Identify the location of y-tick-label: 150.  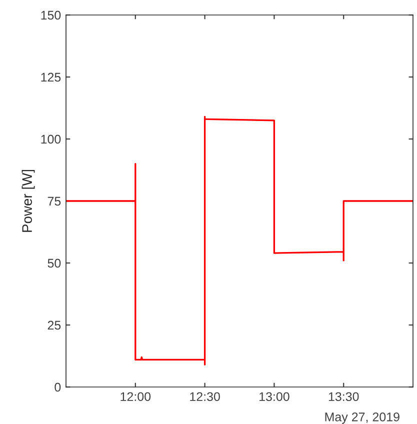
(51, 15).